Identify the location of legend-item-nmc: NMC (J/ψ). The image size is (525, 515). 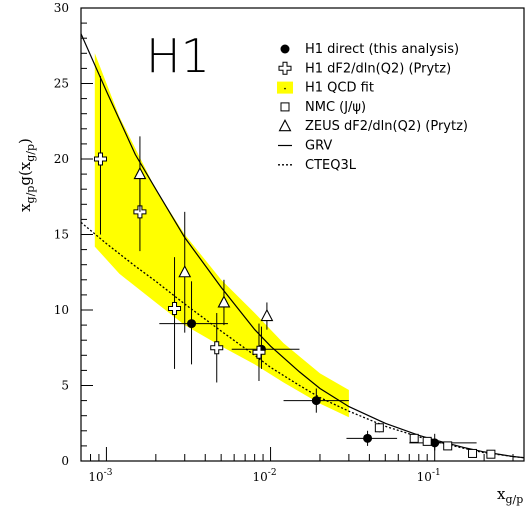
(323, 107).